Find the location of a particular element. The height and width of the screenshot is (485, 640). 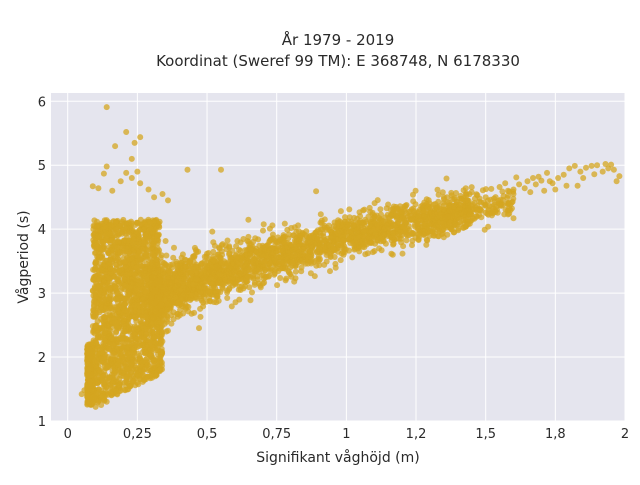

x-axis-ticks: 0 0,25 0,5 0,75 1 1,2 1,5 1,8 2 is located at coordinates (347, 434).